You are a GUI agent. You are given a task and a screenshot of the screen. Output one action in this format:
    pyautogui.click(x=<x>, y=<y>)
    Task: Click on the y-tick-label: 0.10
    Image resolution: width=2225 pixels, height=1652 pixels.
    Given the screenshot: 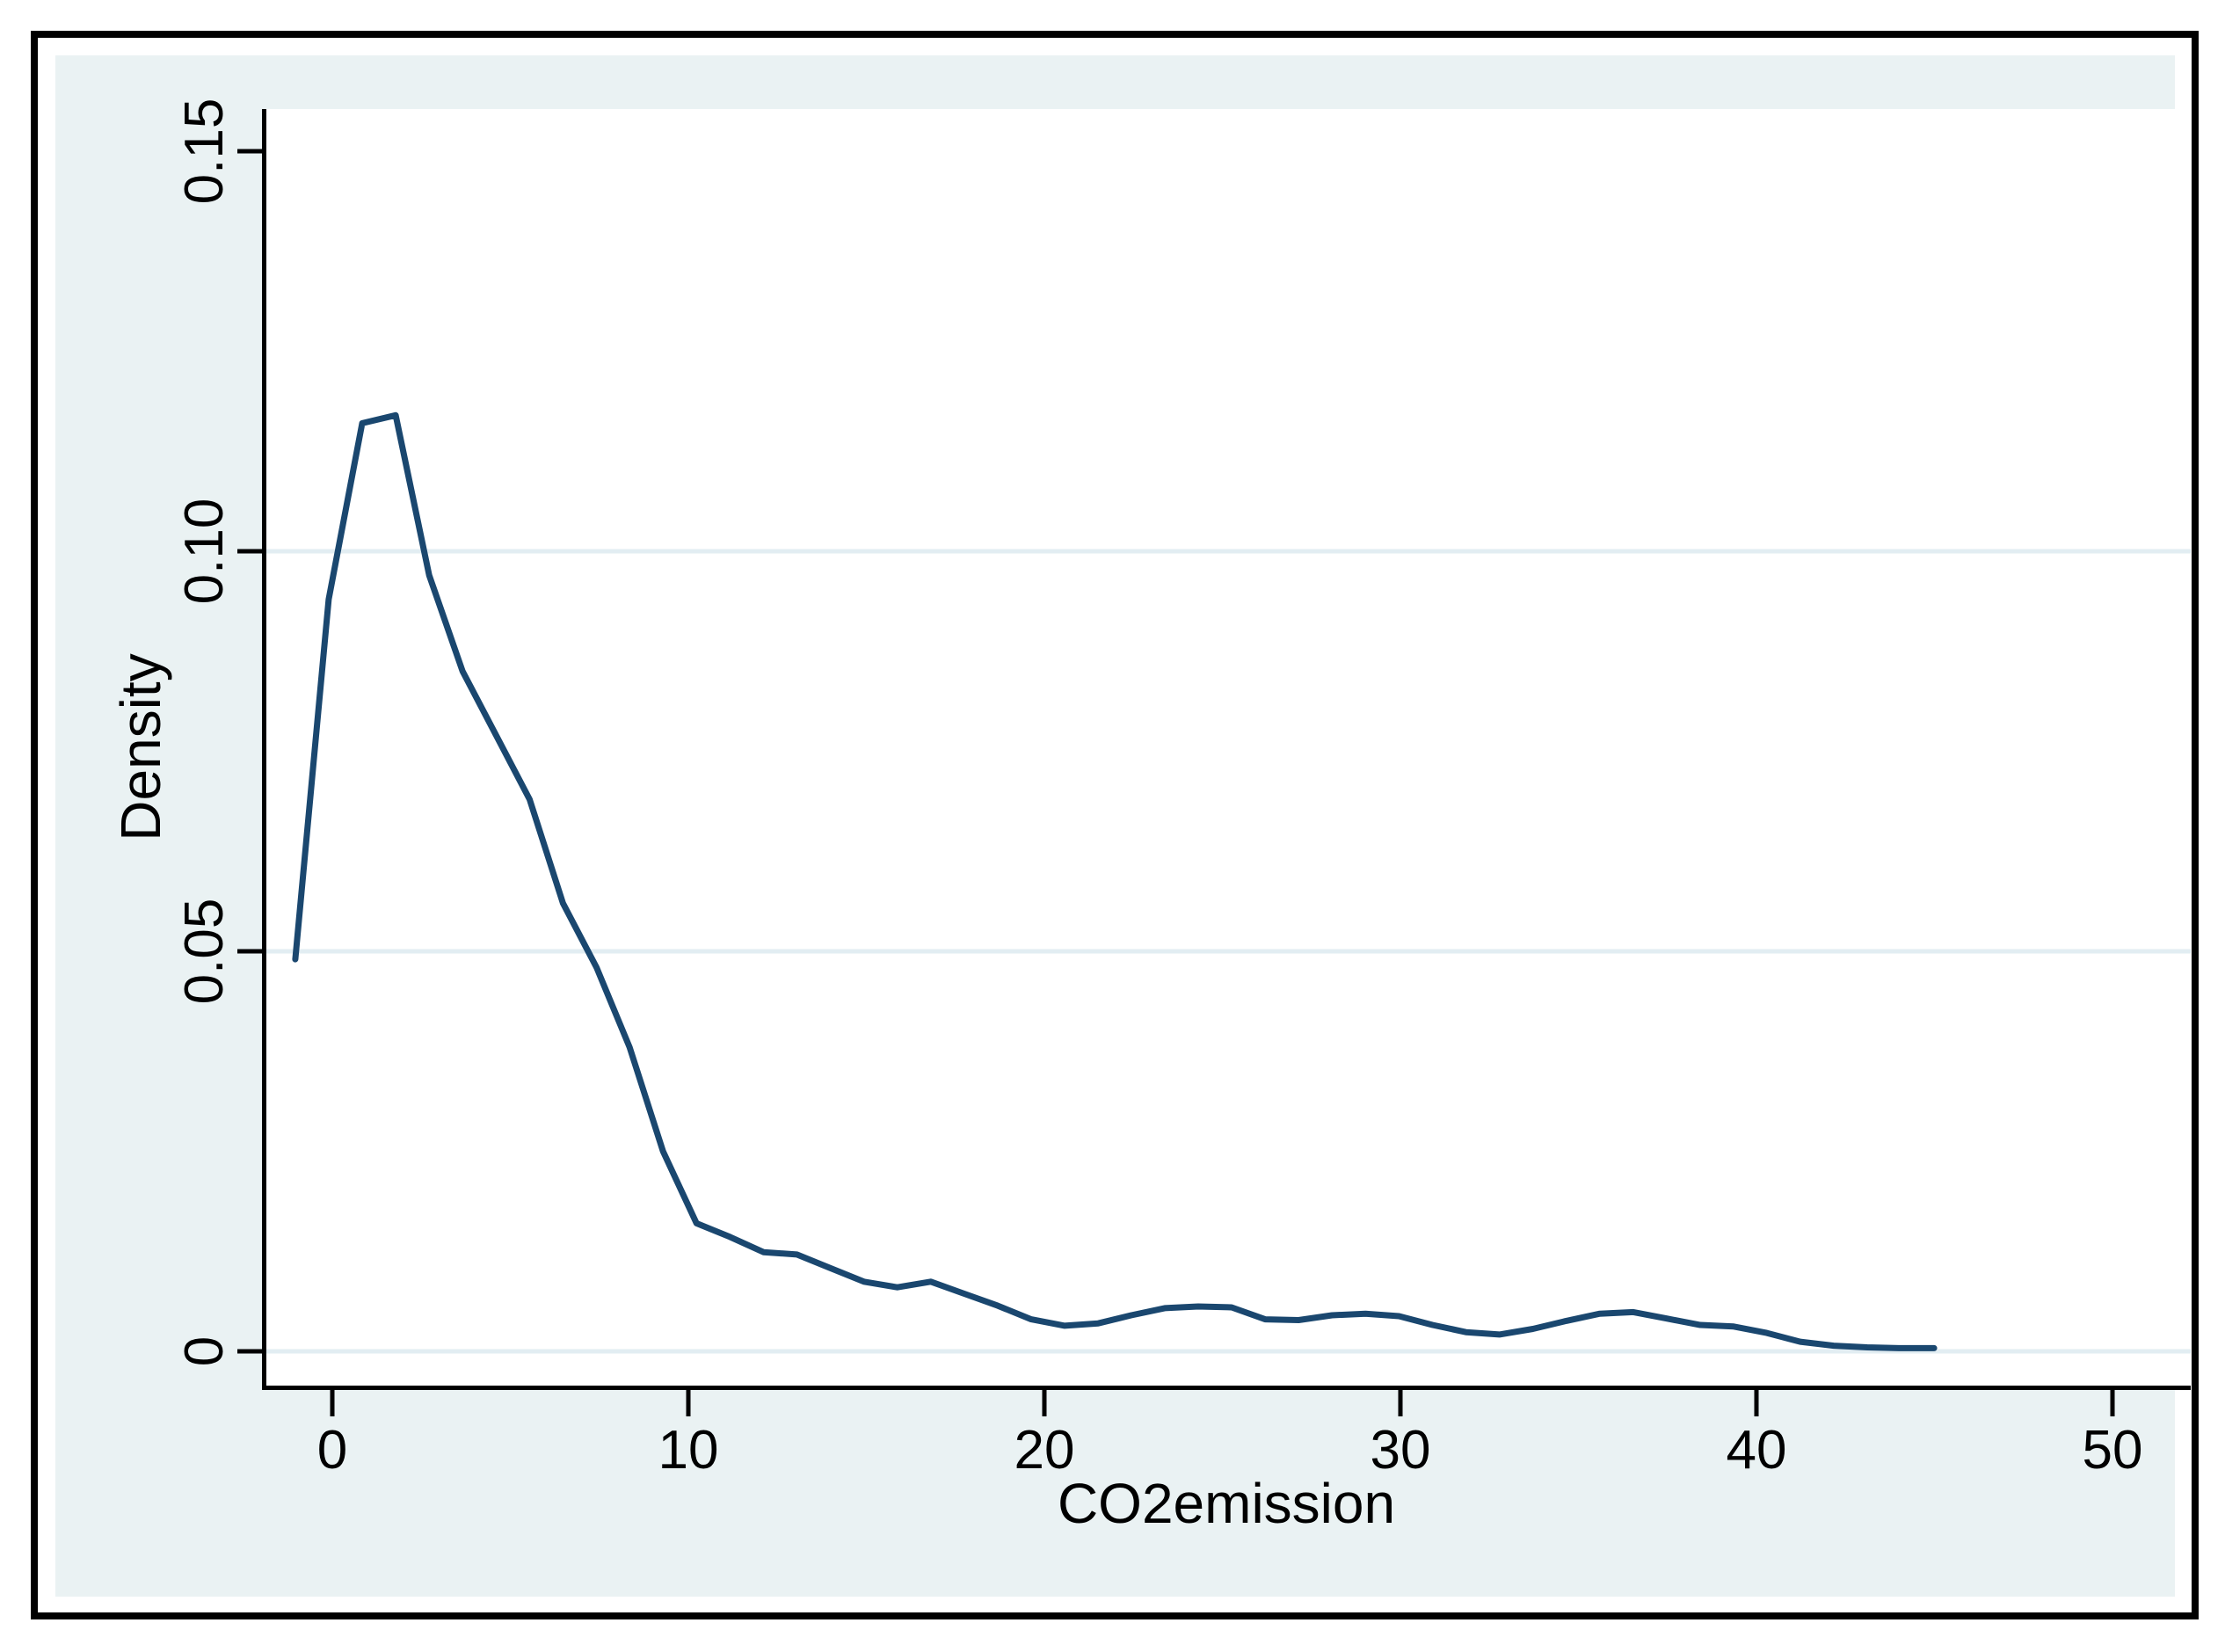 What is the action you would take?
    pyautogui.click(x=204, y=551)
    